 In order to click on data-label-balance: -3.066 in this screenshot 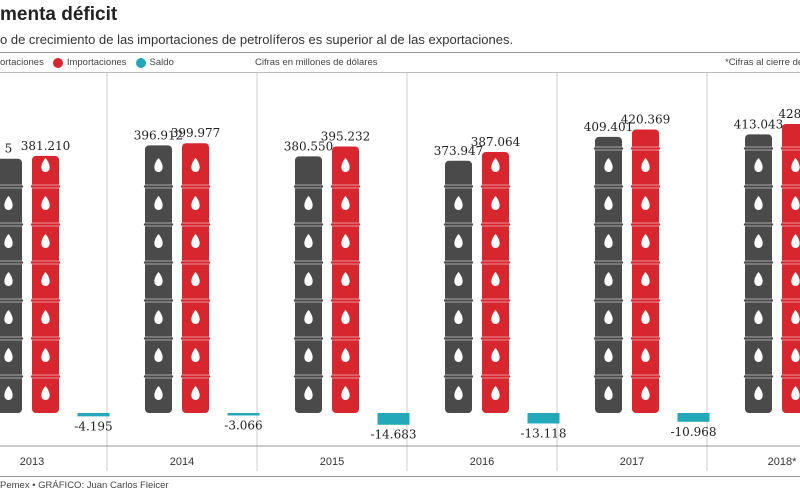, I will do `click(243, 425)`.